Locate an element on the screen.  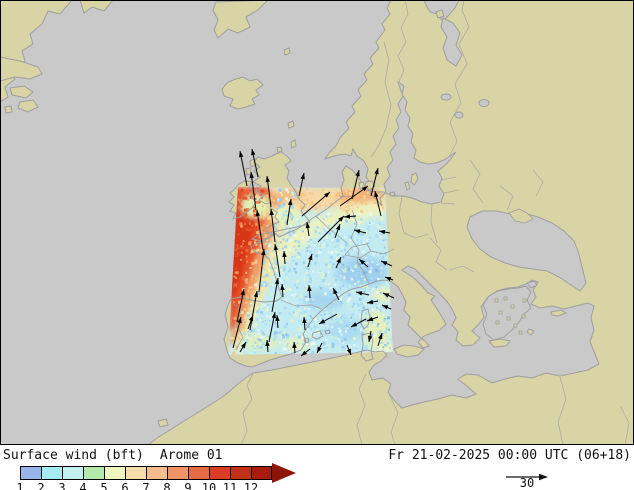
field-region-yellow-fringe is located at coordinates (261, 278).